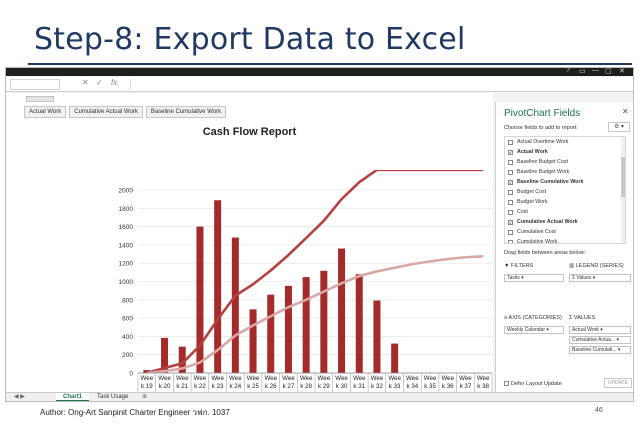  Describe the element at coordinates (147, 382) in the screenshot. I see `category-label: Wee k 19` at that location.